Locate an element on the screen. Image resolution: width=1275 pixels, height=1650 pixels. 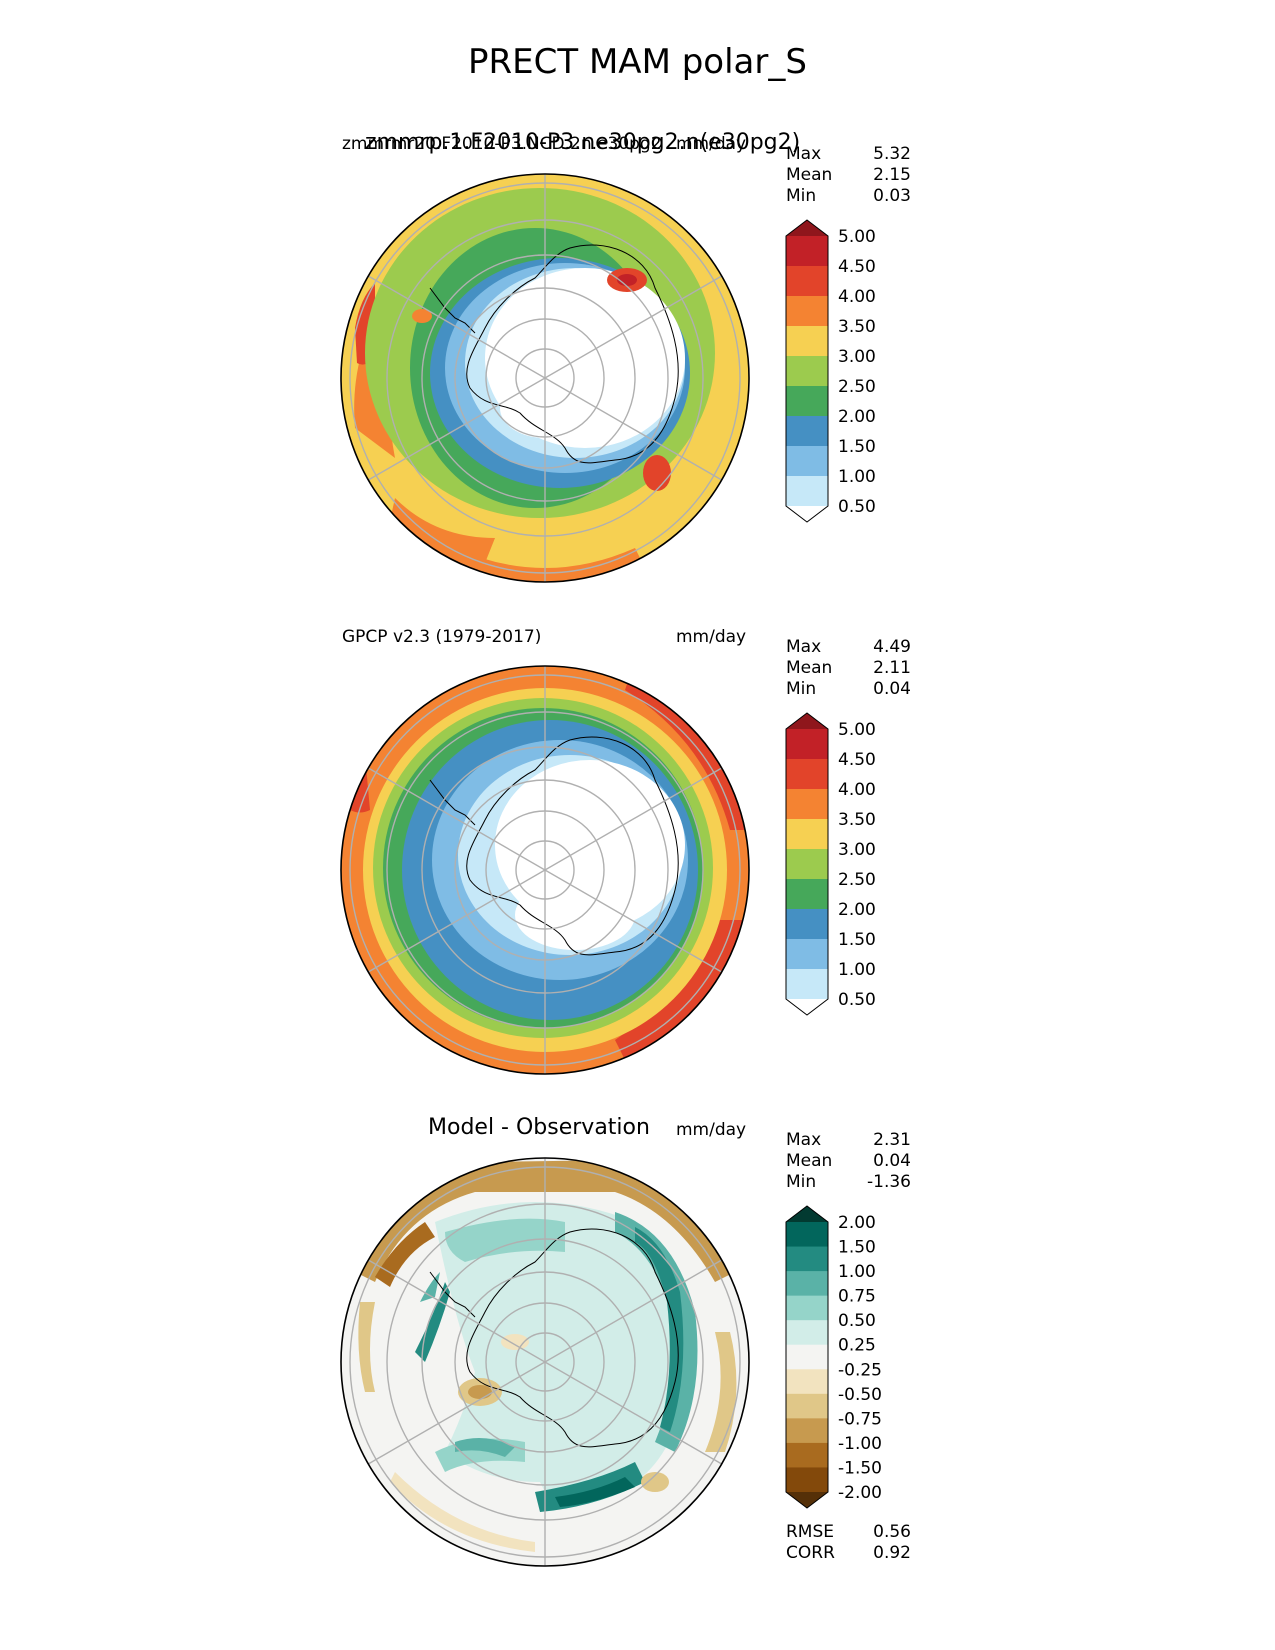
panel1-map is located at coordinates (545, 378).